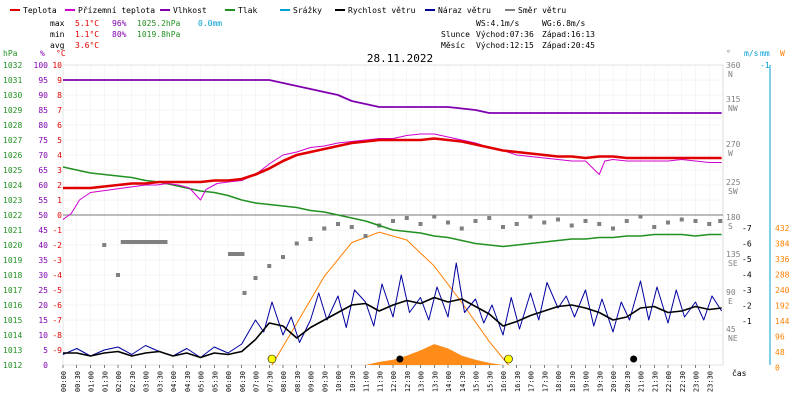 The image size is (800, 400). What do you see at coordinates (12, 365) in the screenshot?
I see `hpa-tick: 1012` at bounding box center [12, 365].